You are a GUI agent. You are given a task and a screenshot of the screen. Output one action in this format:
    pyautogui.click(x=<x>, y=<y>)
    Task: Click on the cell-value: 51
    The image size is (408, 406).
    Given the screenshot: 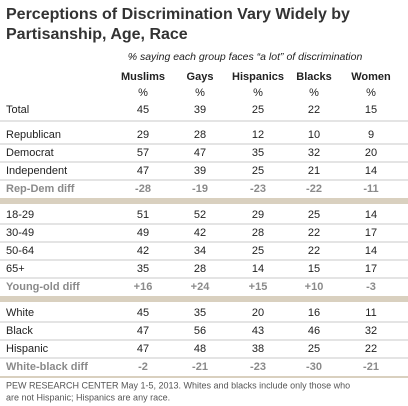 What is the action you would take?
    pyautogui.click(x=143, y=215)
    